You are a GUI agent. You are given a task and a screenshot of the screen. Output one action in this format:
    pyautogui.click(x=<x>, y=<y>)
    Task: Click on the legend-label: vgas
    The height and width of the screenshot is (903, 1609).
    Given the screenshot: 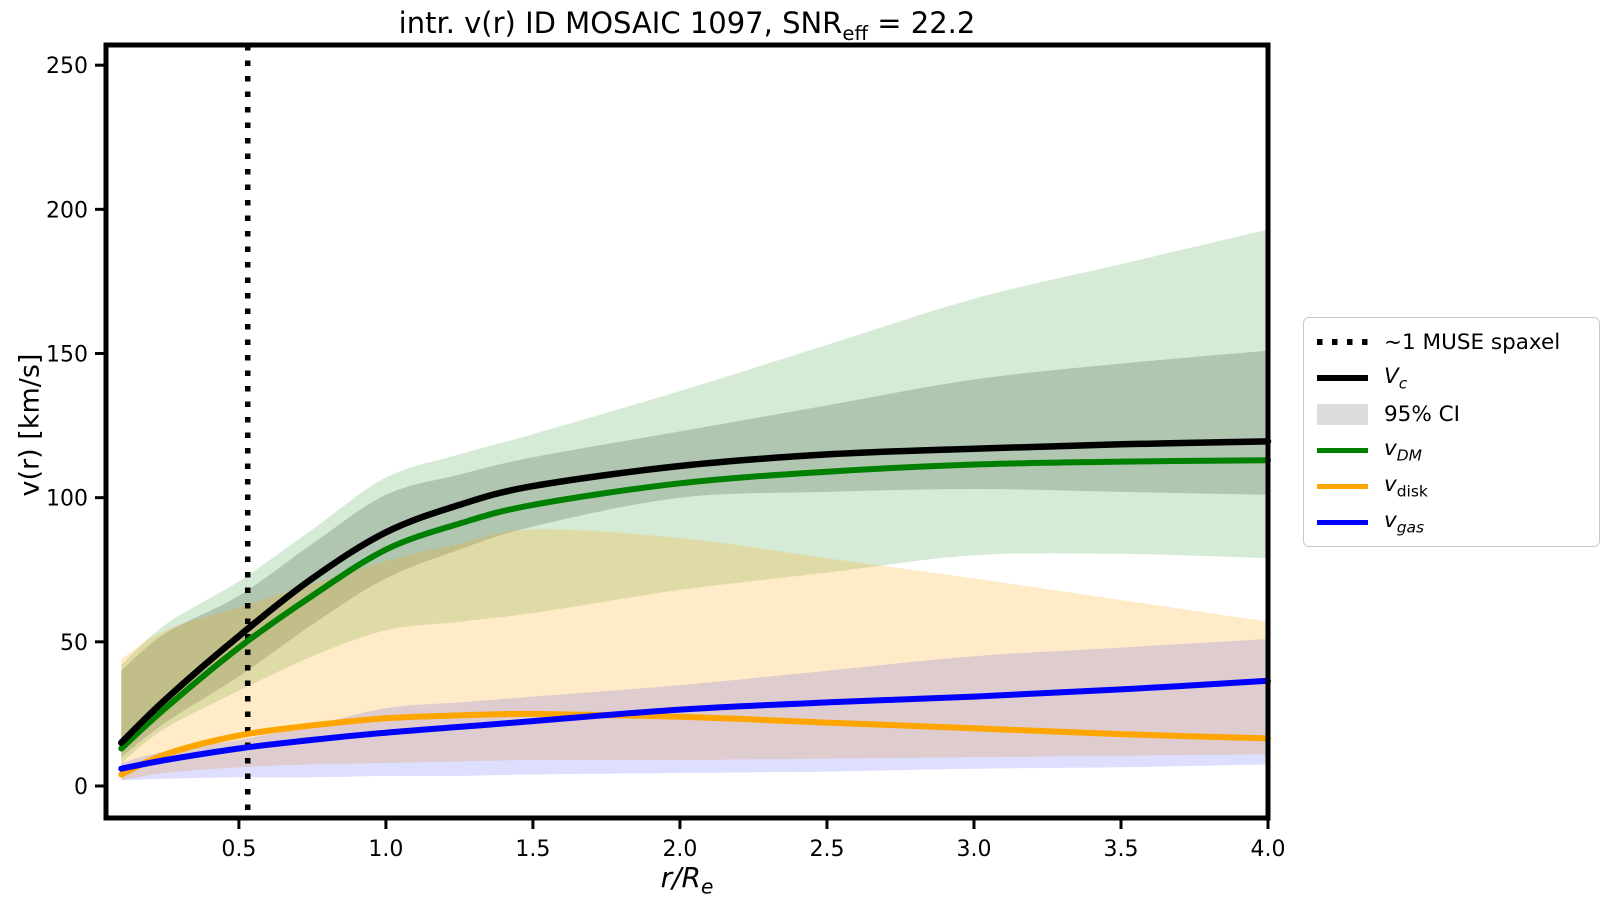 What is the action you would take?
    pyautogui.click(x=1404, y=522)
    